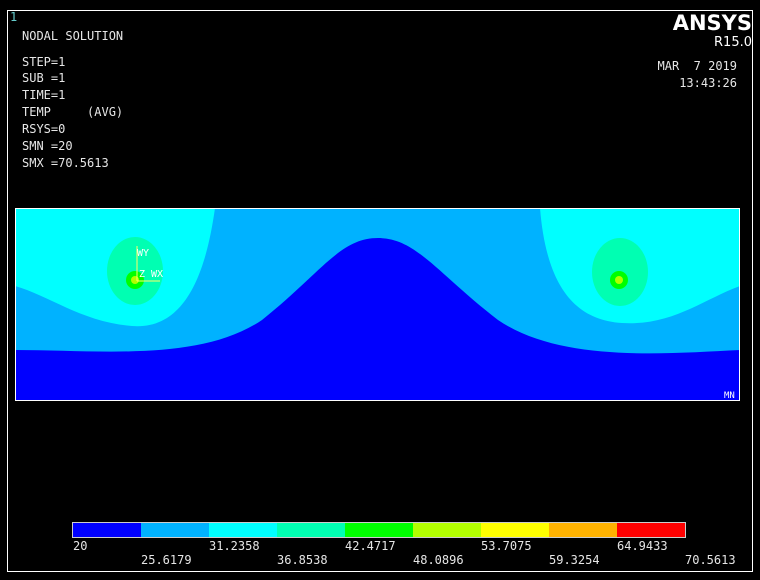 The width and height of the screenshot is (760, 580). Describe the element at coordinates (733, 42) in the screenshot. I see `brand-version: R15.0` at that location.